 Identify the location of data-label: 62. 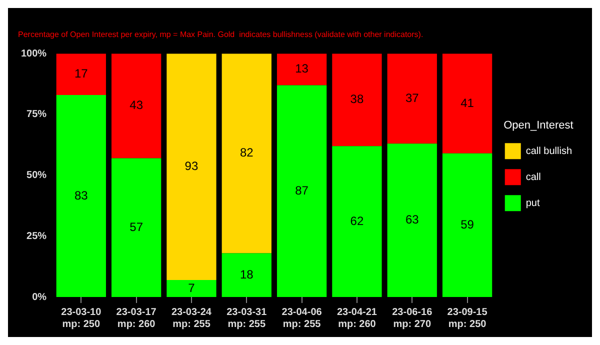
(357, 221).